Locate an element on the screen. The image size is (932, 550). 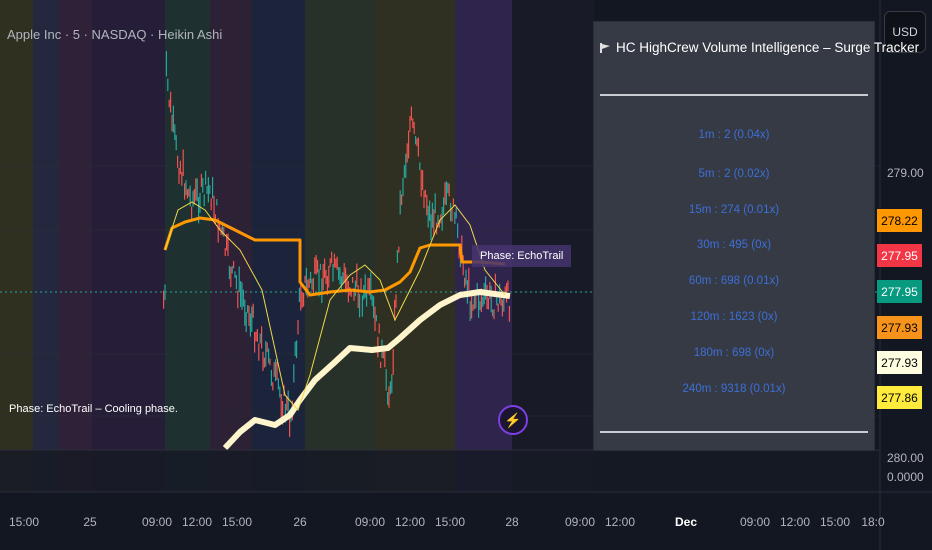
phase-band is located at coordinates (45, 246).